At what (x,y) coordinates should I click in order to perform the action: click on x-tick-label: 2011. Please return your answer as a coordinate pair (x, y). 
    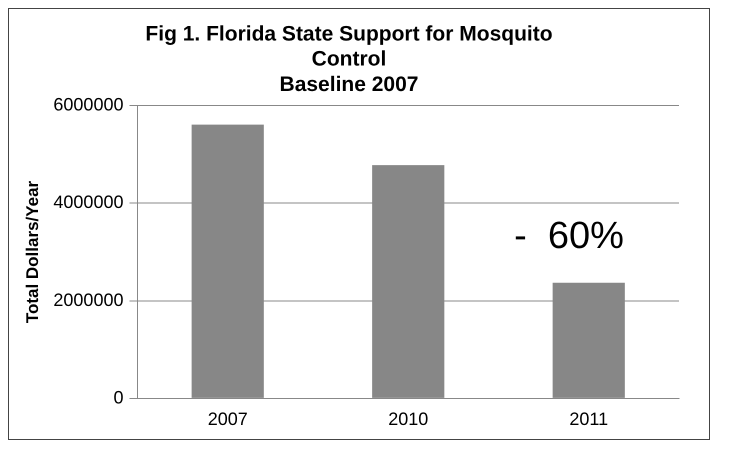
    Looking at the image, I should click on (588, 419).